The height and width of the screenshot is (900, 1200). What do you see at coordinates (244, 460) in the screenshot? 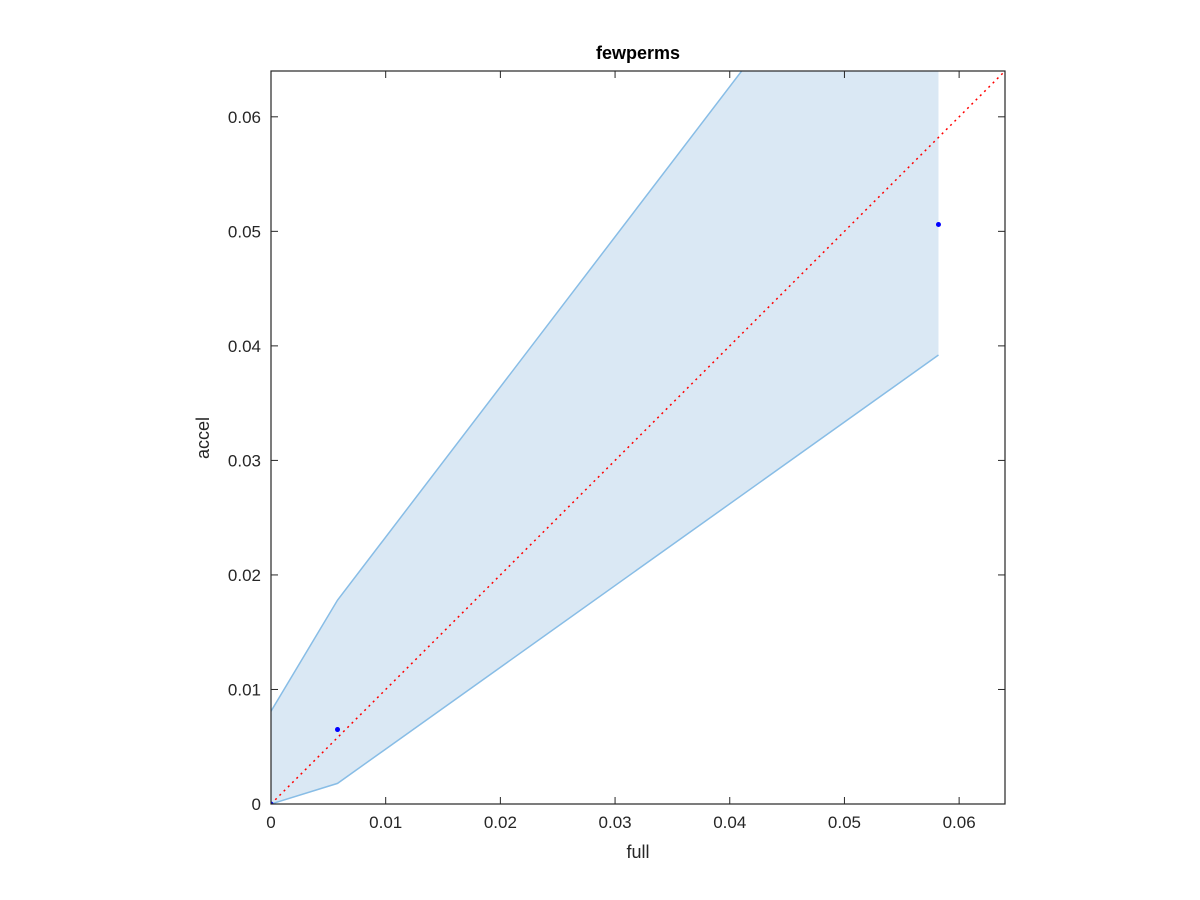
I see `y-tick-label: 0.03` at bounding box center [244, 460].